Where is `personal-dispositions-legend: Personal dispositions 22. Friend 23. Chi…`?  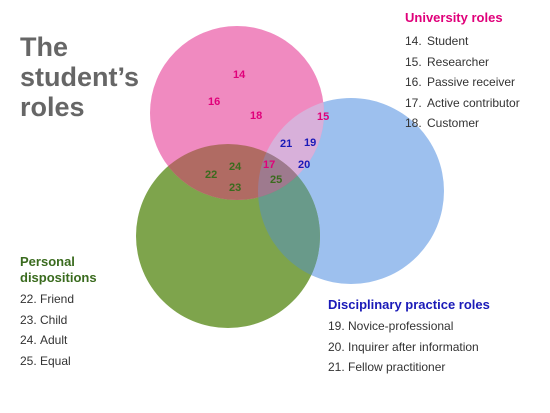
personal-dispositions-legend: Personal dispositions 22. Friend 23. Chi… is located at coordinates (58, 312).